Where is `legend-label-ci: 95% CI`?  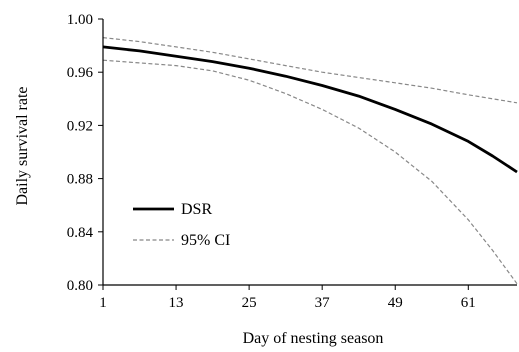 legend-label-ci: 95% CI is located at coordinates (205, 240).